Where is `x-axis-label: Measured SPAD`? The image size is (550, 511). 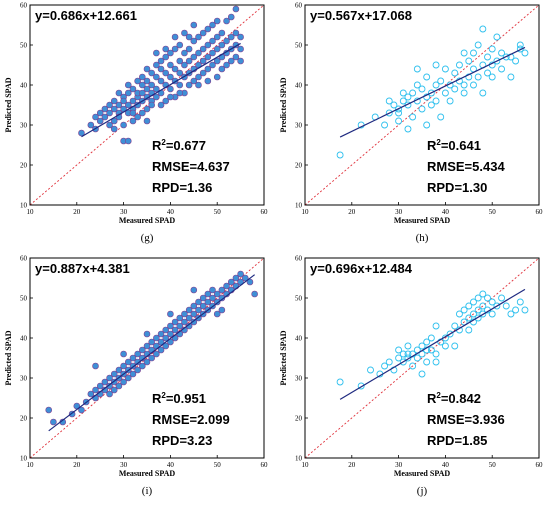
x-axis-label: Measured SPAD is located at coordinates (147, 473).